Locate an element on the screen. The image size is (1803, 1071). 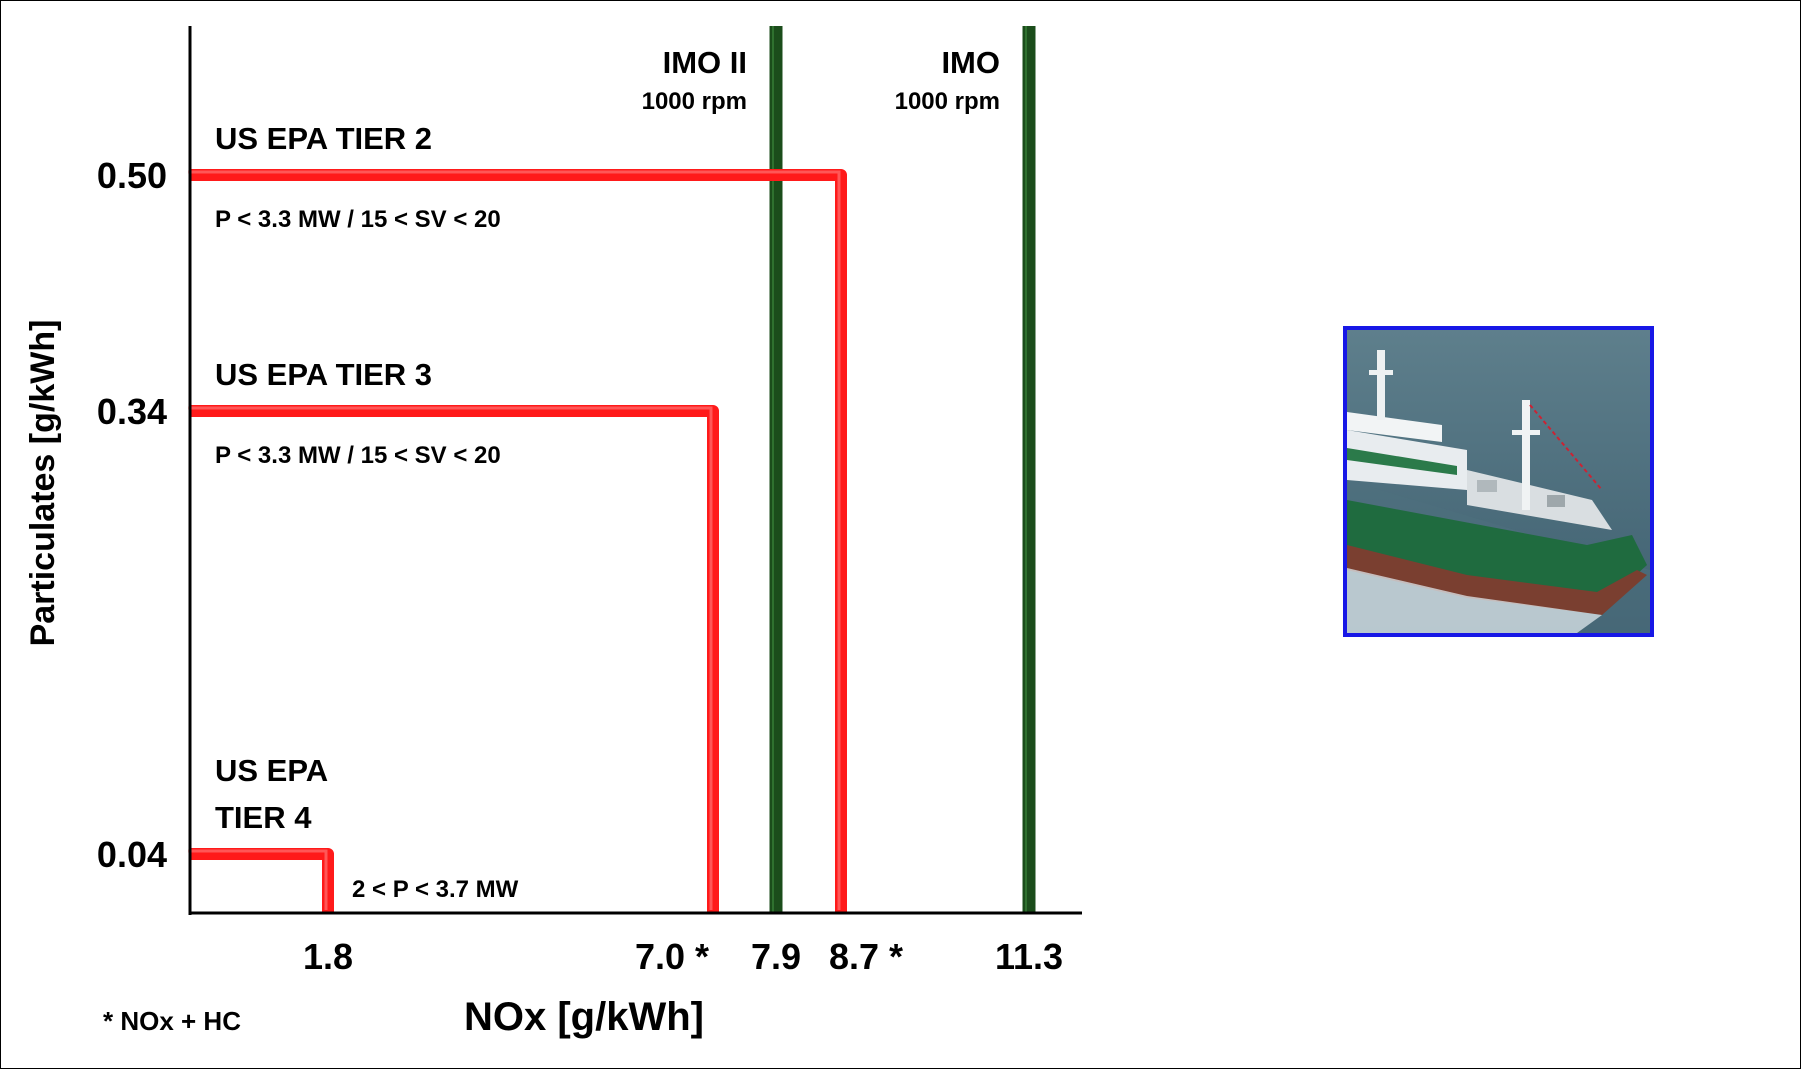
y-tick-label-3: 0.04 is located at coordinates (132, 854).